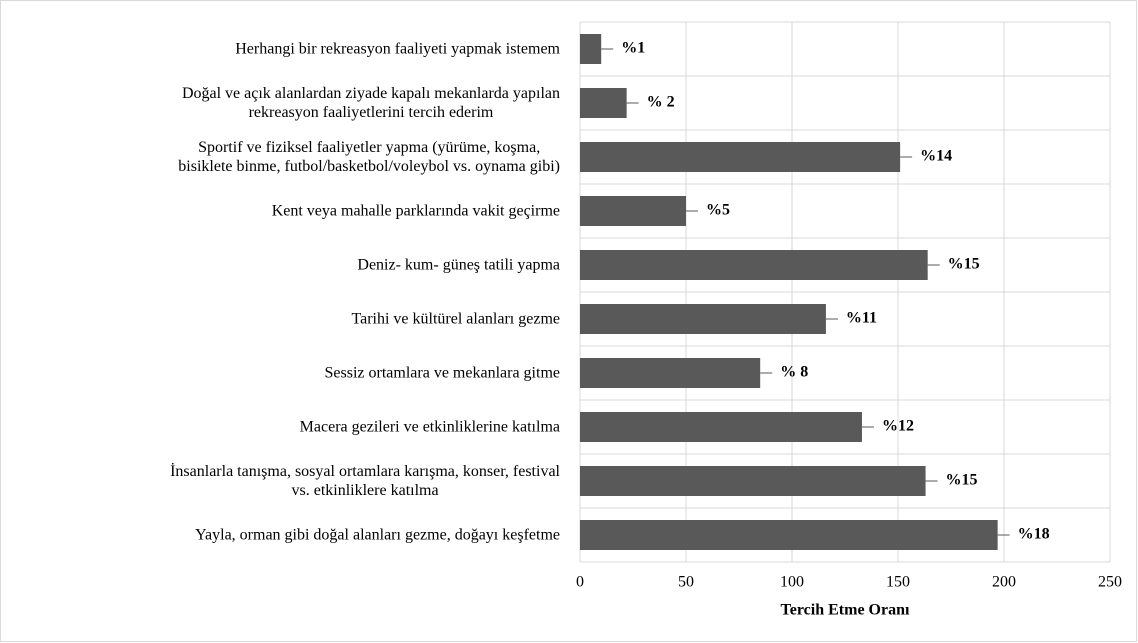 This screenshot has width=1138, height=643. What do you see at coordinates (792, 582) in the screenshot?
I see `x-tick-label: 100` at bounding box center [792, 582].